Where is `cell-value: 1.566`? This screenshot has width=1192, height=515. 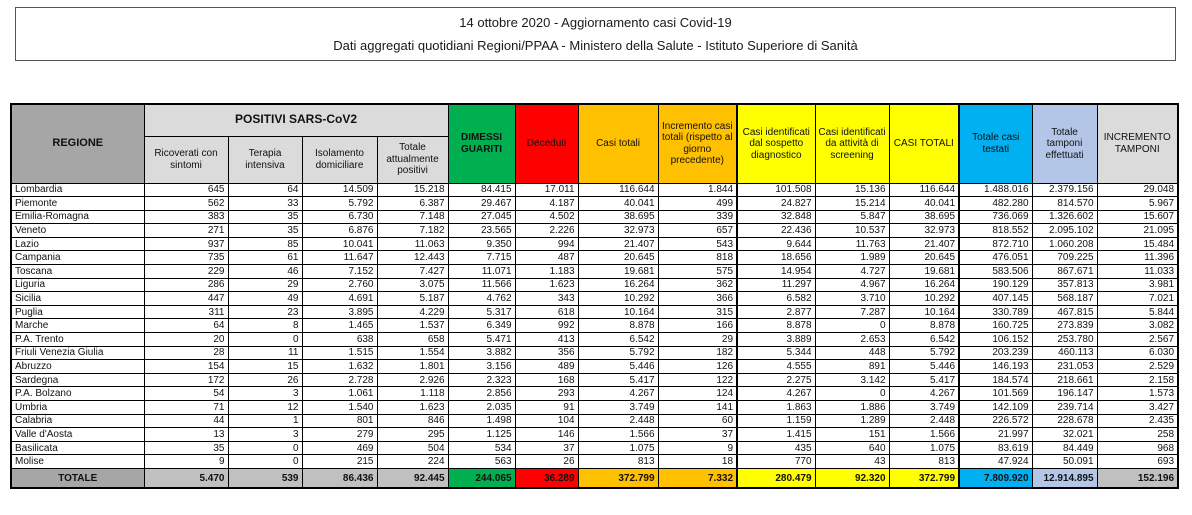 cell-value: 1.566 is located at coordinates (924, 434).